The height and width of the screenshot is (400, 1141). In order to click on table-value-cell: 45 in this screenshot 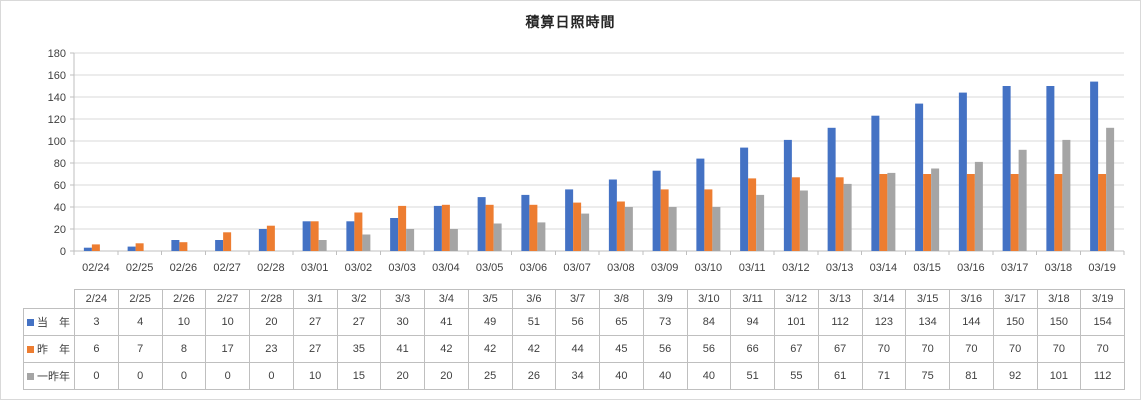, I will do `click(621, 349)`.